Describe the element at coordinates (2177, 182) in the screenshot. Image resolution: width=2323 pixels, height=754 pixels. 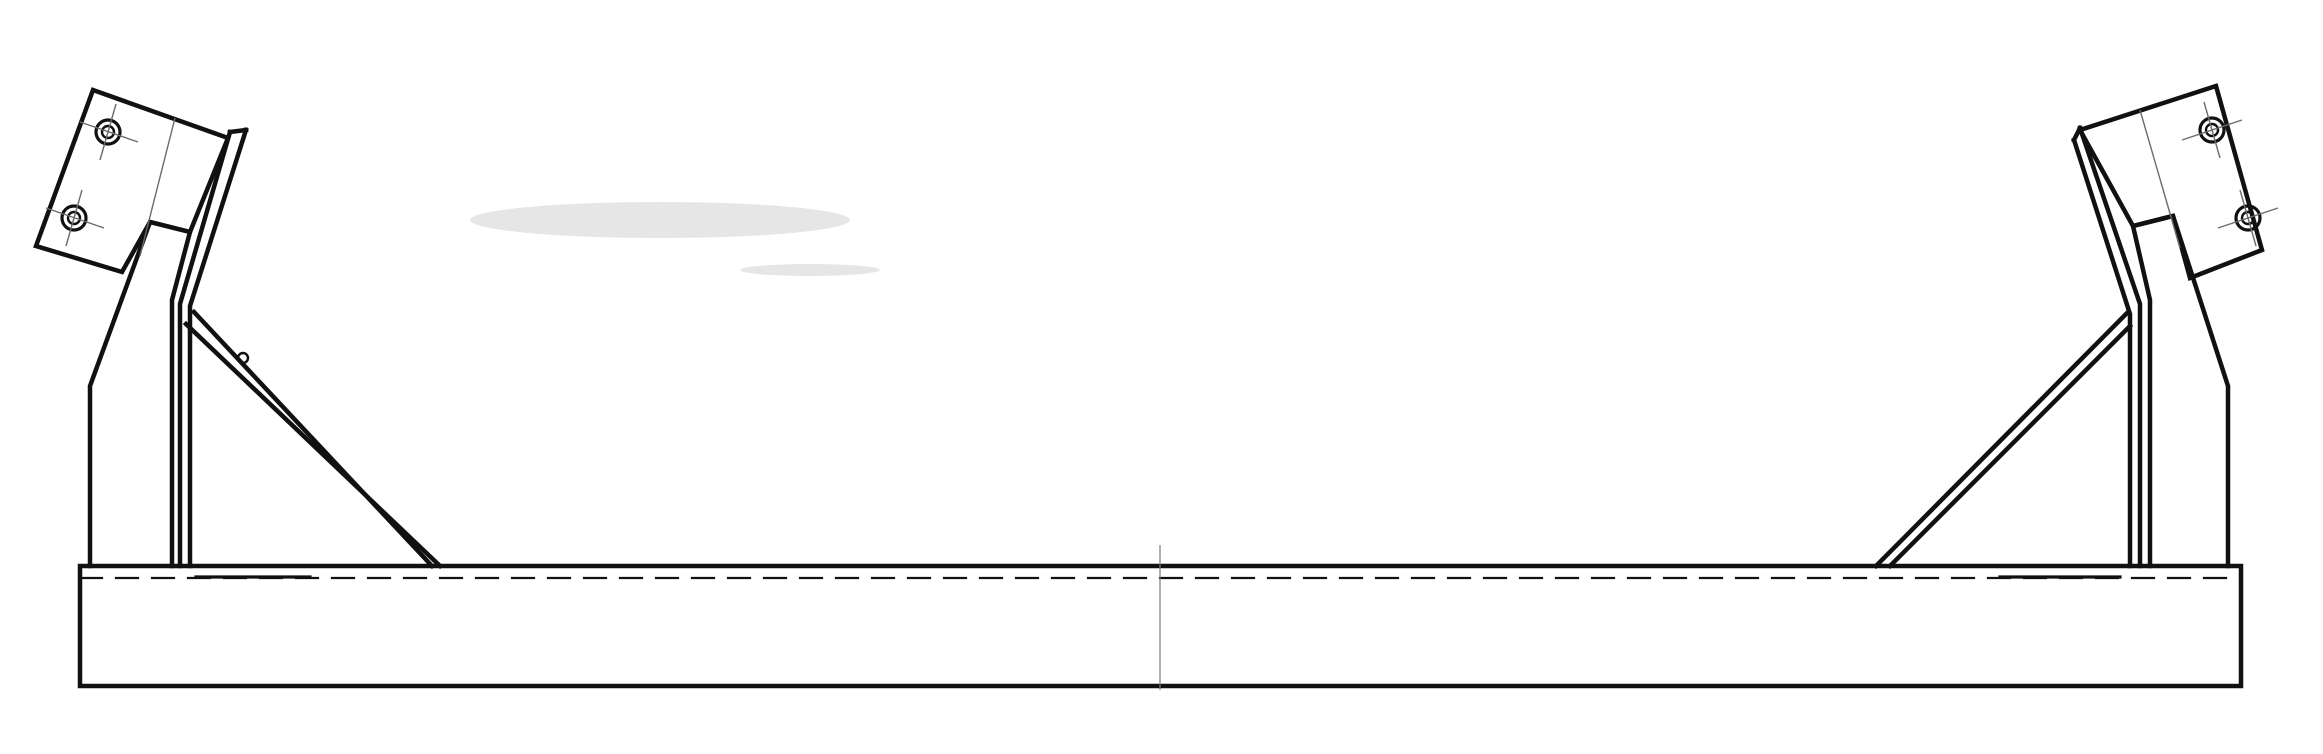
I see `right-bracket-plate` at that location.